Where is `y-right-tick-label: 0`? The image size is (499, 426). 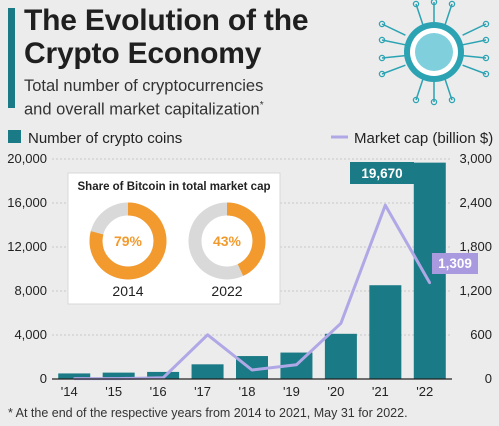 y-right-tick-label: 0 is located at coordinates (488, 378).